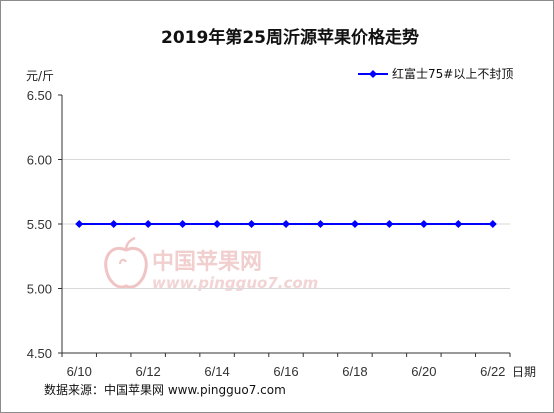 The width and height of the screenshot is (554, 413). I want to click on x-tick-label: 6/22, so click(492, 371).